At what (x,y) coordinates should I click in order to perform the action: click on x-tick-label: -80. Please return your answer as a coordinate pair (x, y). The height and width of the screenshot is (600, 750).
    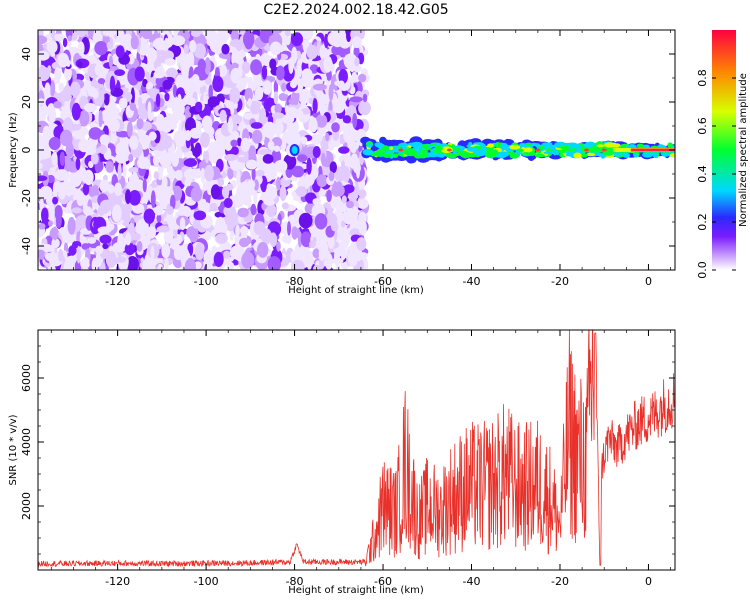
    Looking at the image, I should click on (295, 281).